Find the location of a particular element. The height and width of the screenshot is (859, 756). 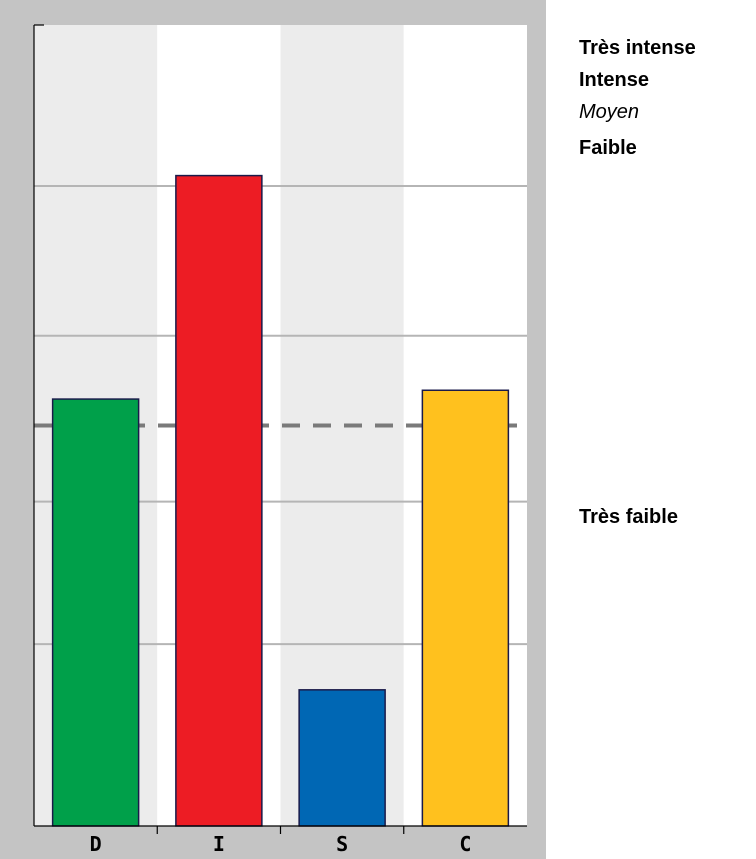

x-tick-label-i: I is located at coordinates (219, 844).